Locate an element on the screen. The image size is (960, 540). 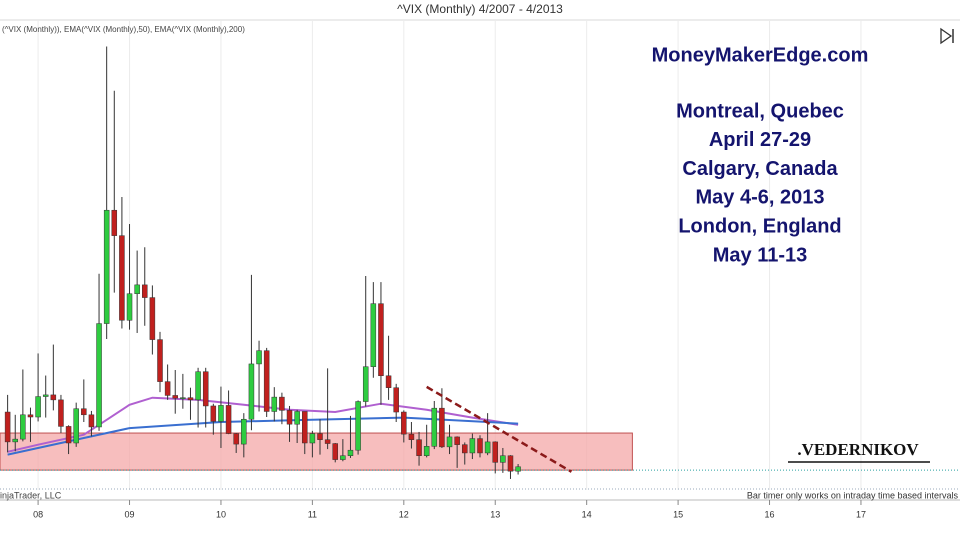
event-line: May 11-13 is located at coordinates (760, 255).